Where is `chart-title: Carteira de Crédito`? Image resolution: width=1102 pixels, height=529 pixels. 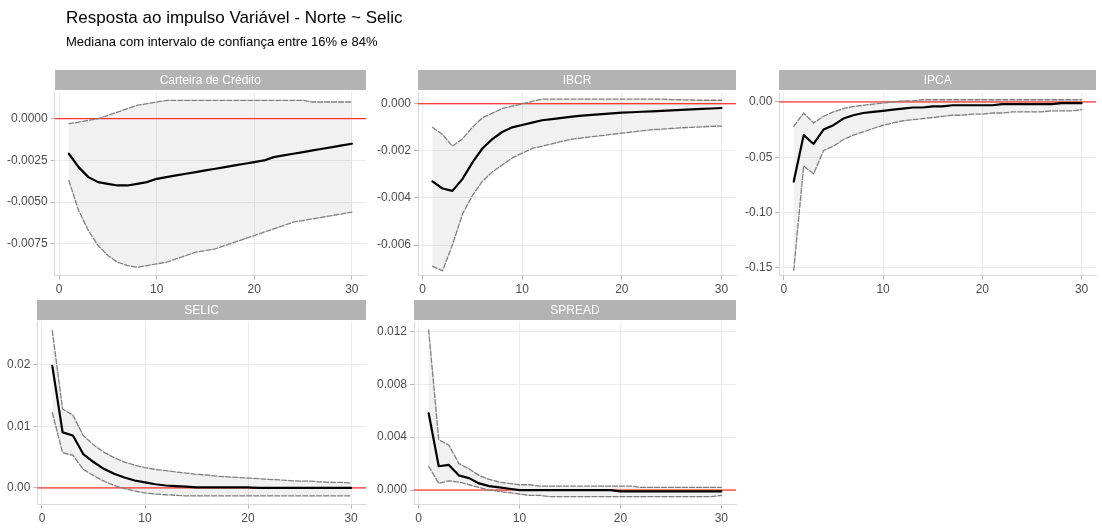
chart-title: Carteira de Crédito is located at coordinates (210, 80).